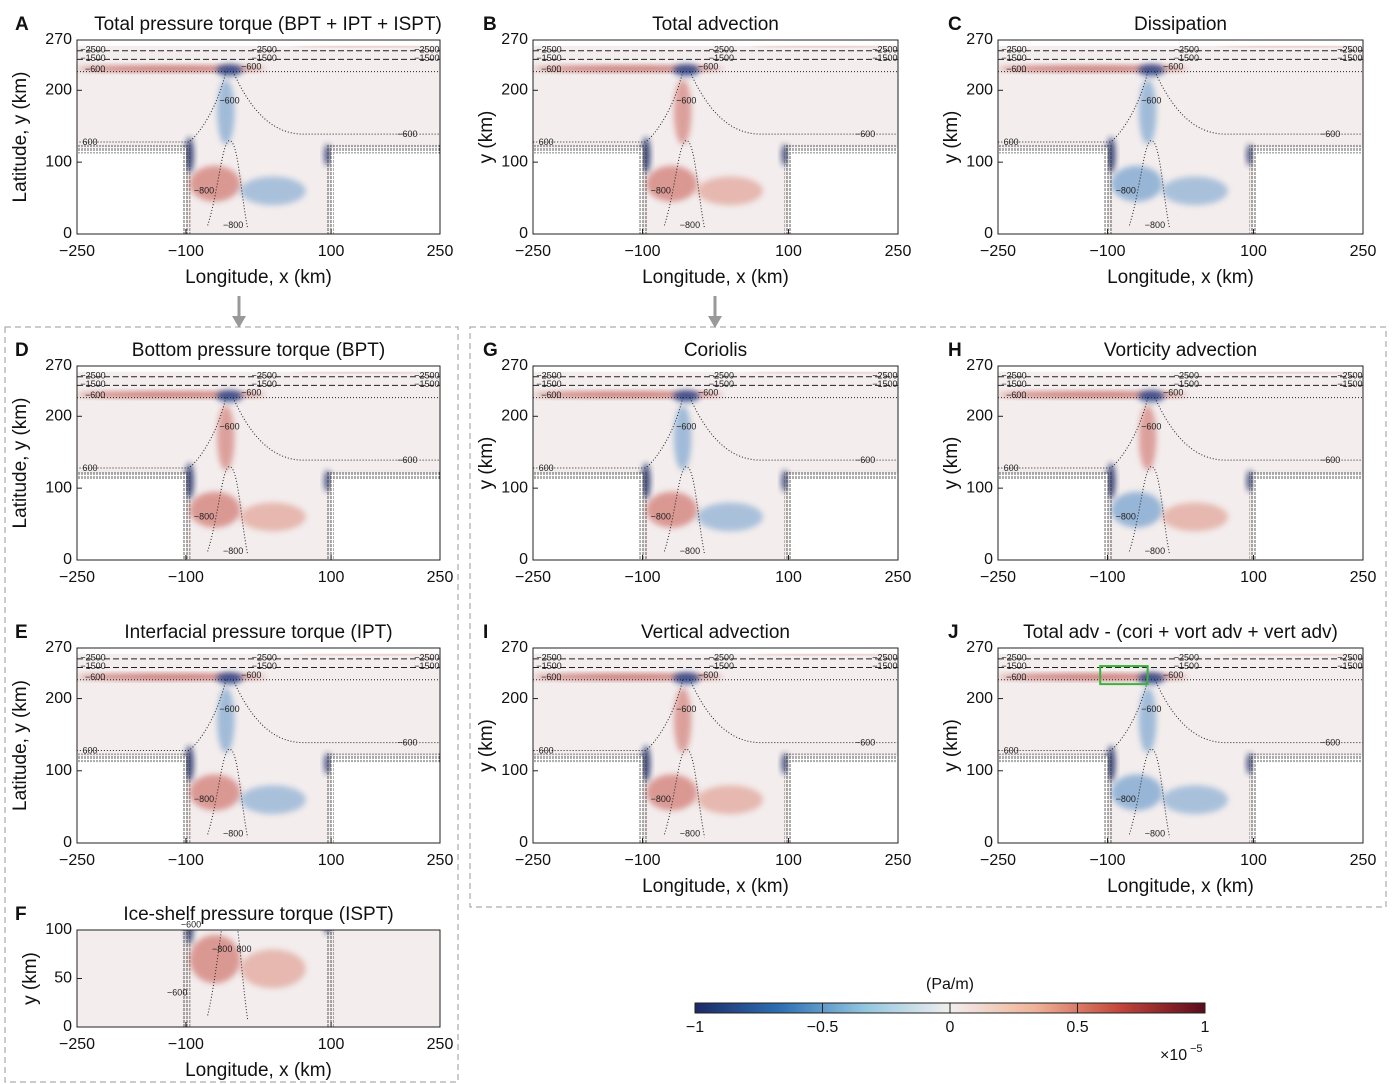  What do you see at coordinates (695, 1027) in the screenshot?
I see `colorbar-tick-label: −1` at bounding box center [695, 1027].